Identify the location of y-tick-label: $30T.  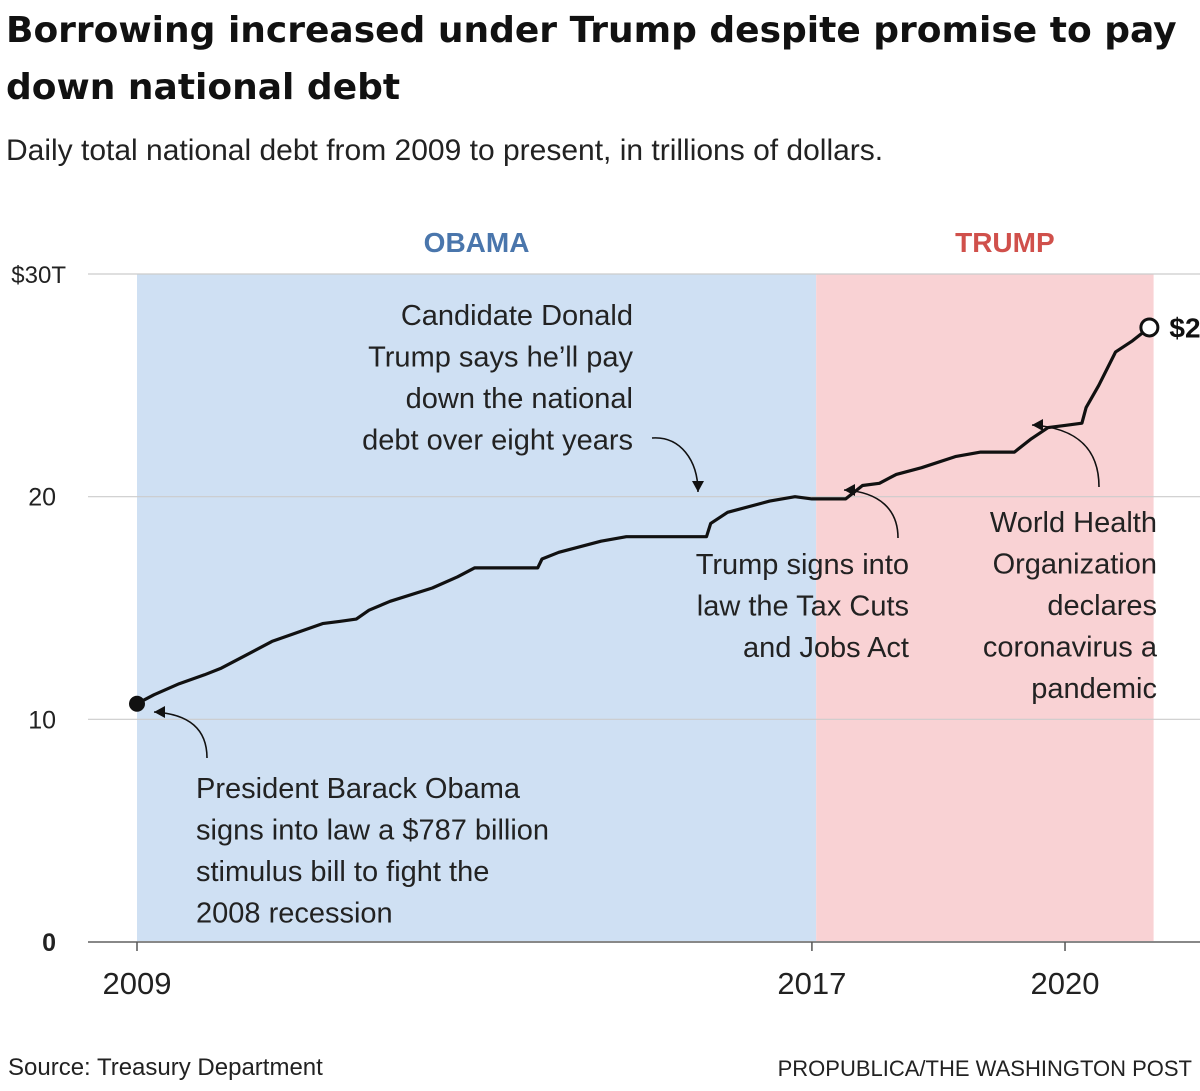
(38, 275).